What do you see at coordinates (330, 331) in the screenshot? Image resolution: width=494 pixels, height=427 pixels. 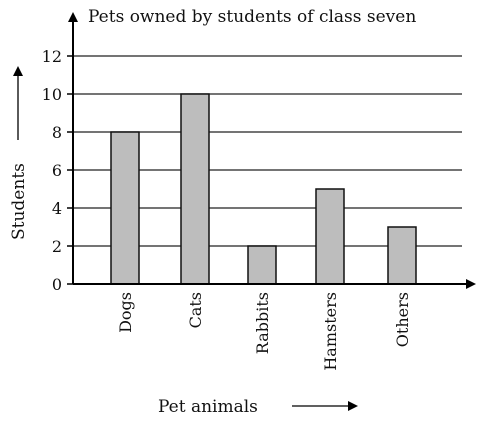 I see `x-tick-label-hamsters: Hamsters` at bounding box center [330, 331].